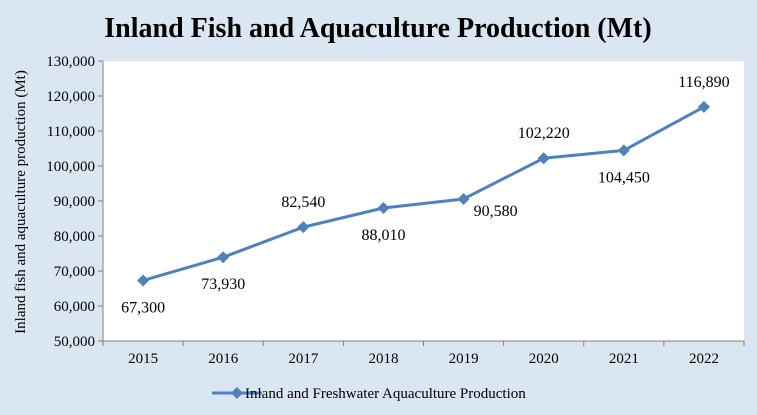  I want to click on y-tick-label: 110,000, so click(71, 132).